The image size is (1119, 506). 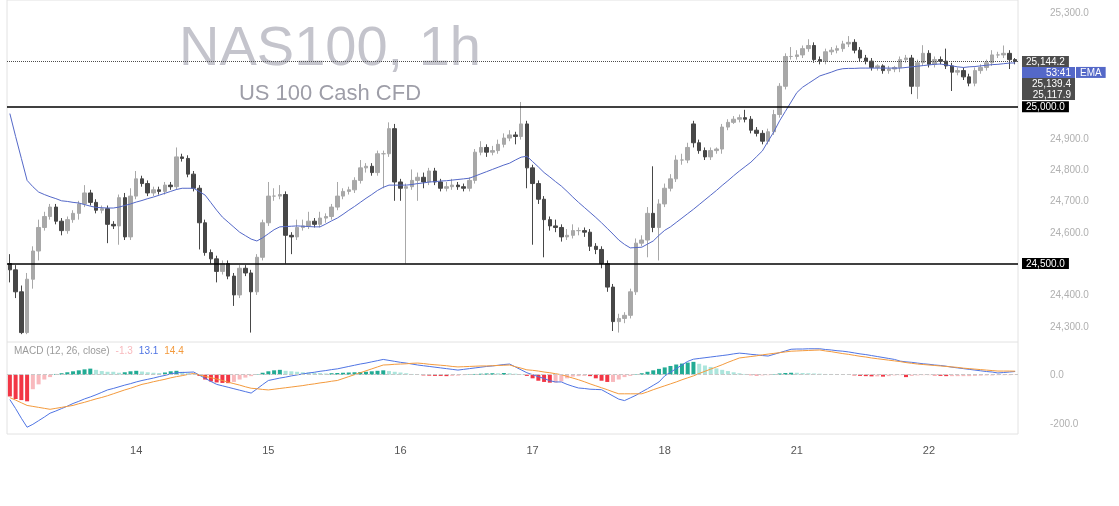 I want to click on x-tick-label: 14, so click(x=136, y=449).